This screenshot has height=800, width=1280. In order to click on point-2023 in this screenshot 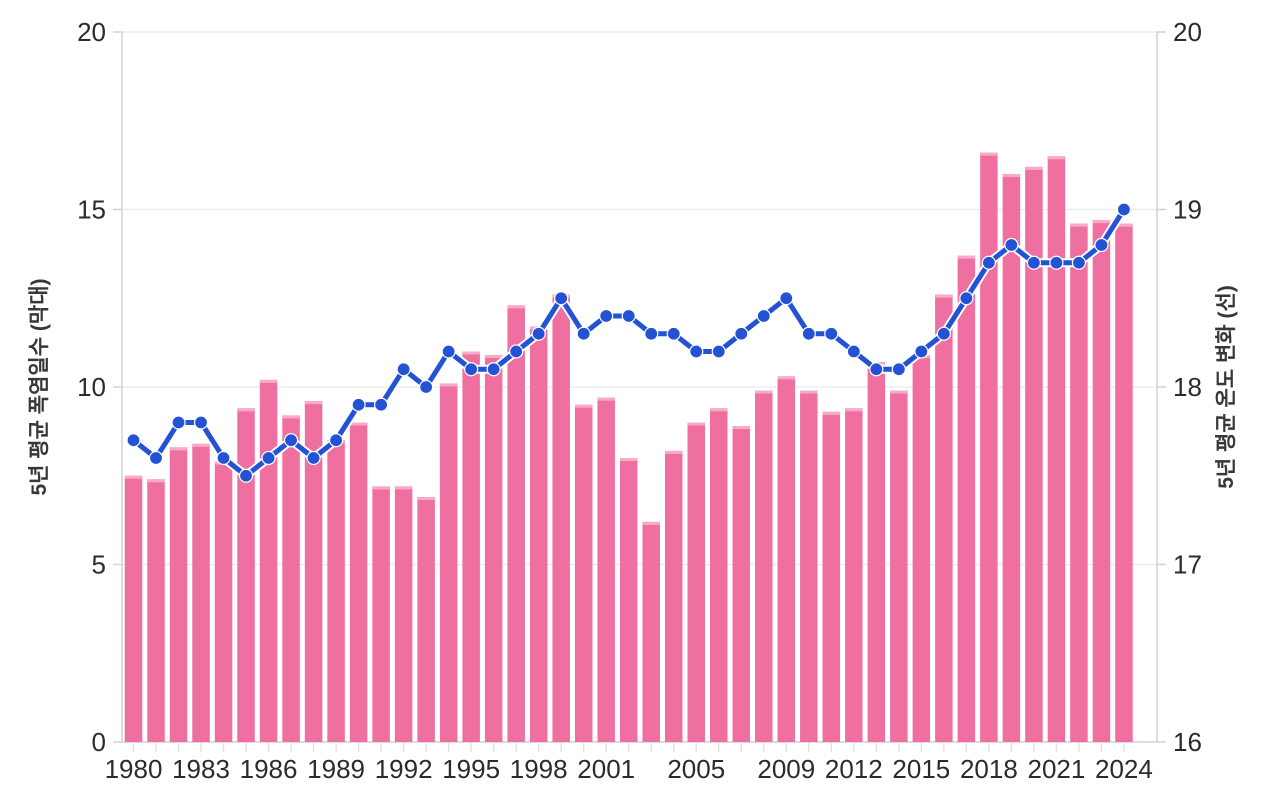, I will do `click(1101, 245)`.